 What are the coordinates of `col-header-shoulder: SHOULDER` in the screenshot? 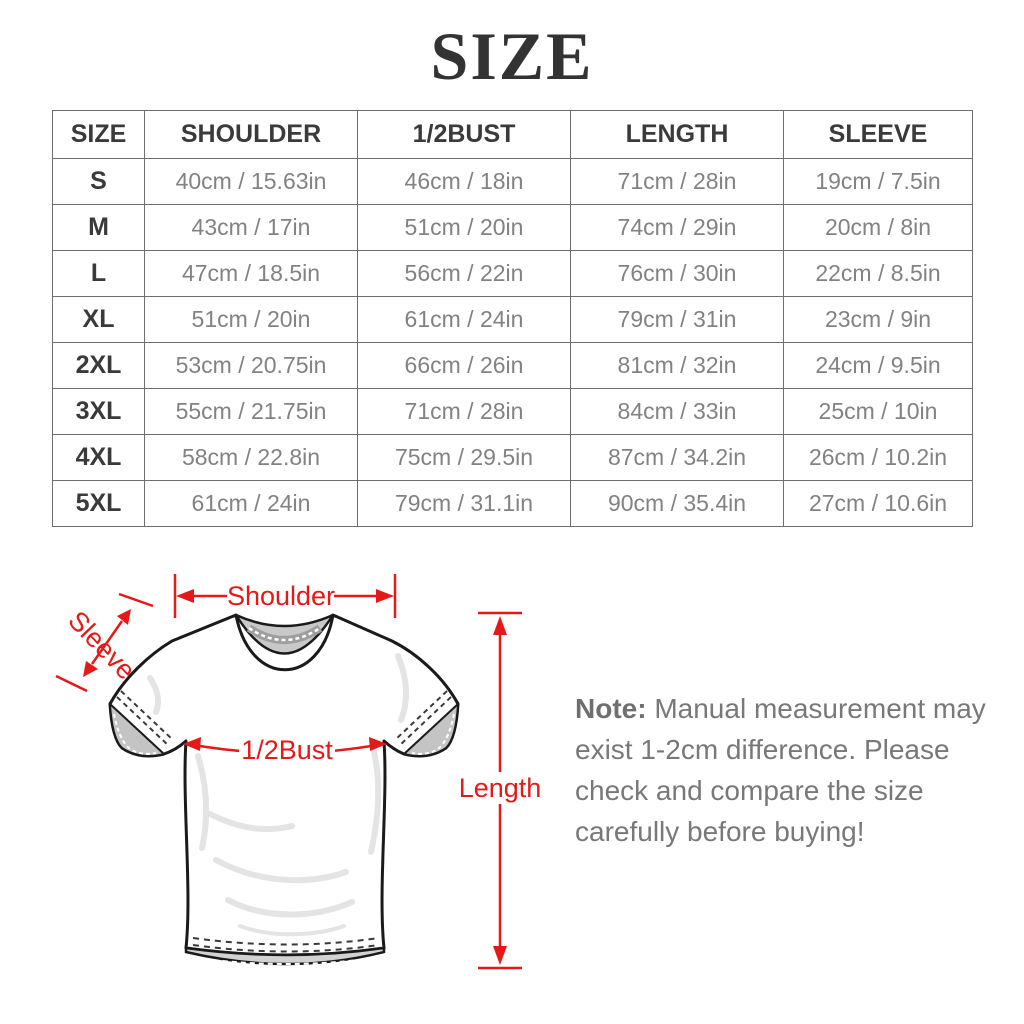 It's located at (251, 134).